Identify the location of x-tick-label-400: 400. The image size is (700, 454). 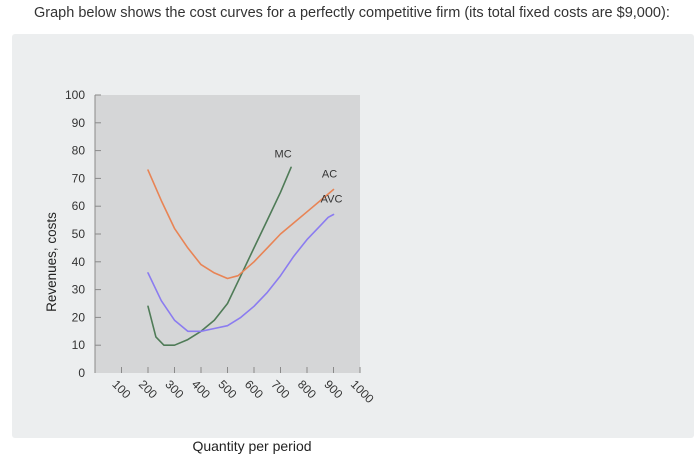
(201, 389).